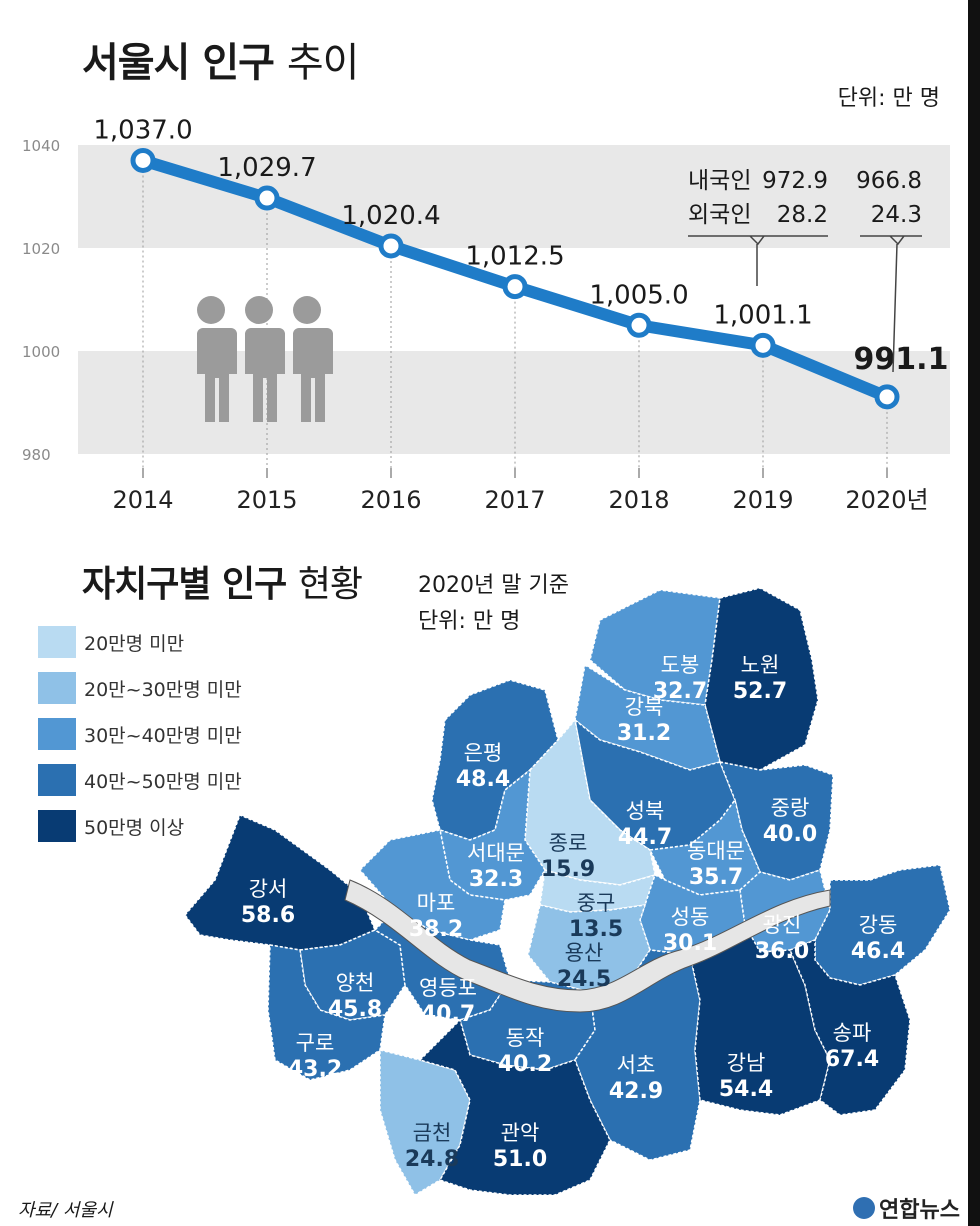  Describe the element at coordinates (493, 585) in the screenshot. I see `basis-date: 2020년 말 기준` at that location.